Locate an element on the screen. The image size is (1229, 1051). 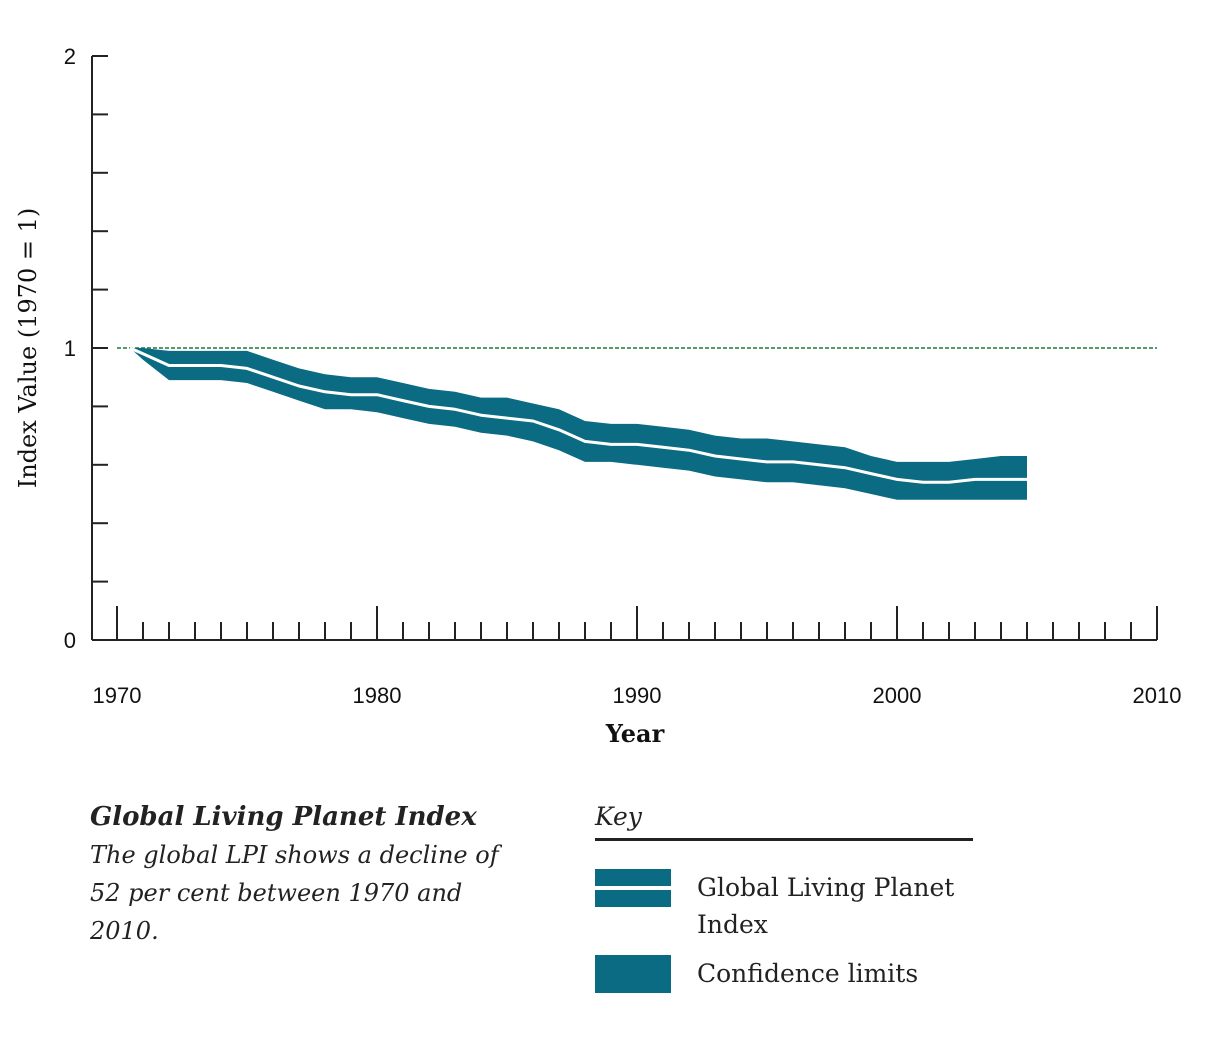
caption-title: Global Living Planet Index is located at coordinates (283, 817).